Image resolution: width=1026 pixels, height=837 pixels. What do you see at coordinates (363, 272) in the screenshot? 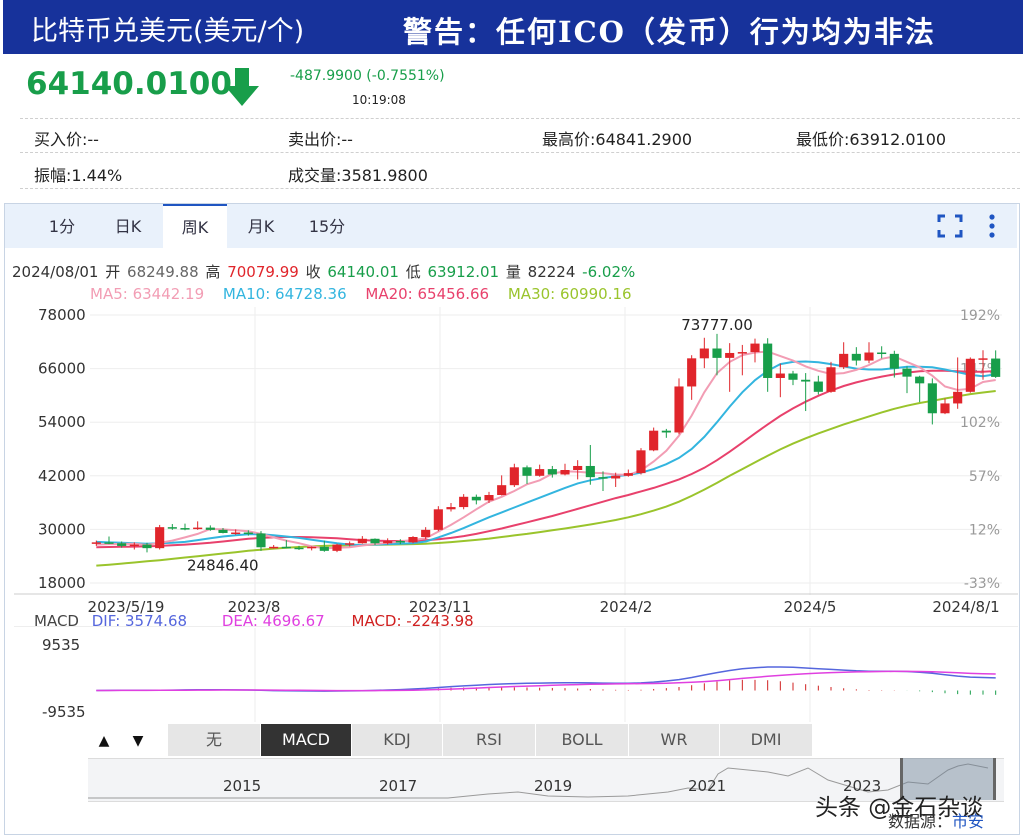
I see `info-close: 64140.01` at bounding box center [363, 272].